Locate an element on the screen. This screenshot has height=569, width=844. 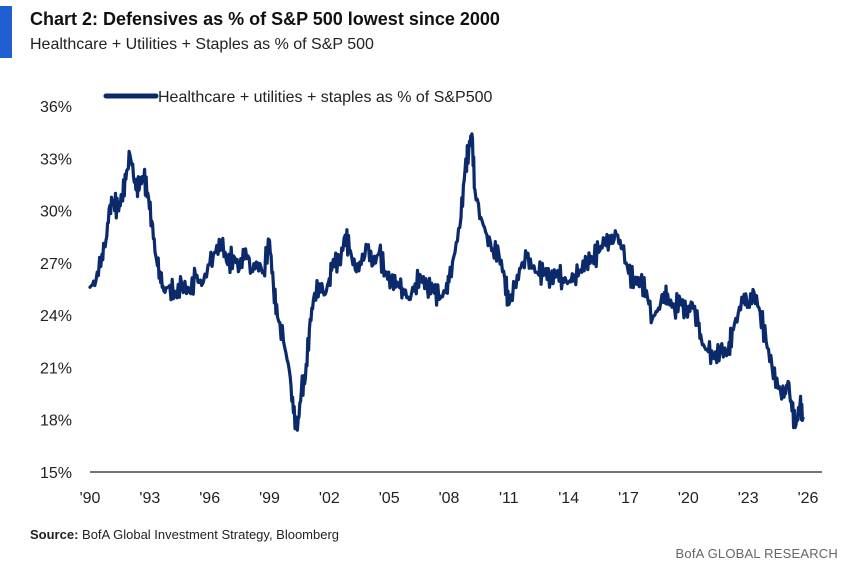
y-tick-label: 27% is located at coordinates (56, 264).